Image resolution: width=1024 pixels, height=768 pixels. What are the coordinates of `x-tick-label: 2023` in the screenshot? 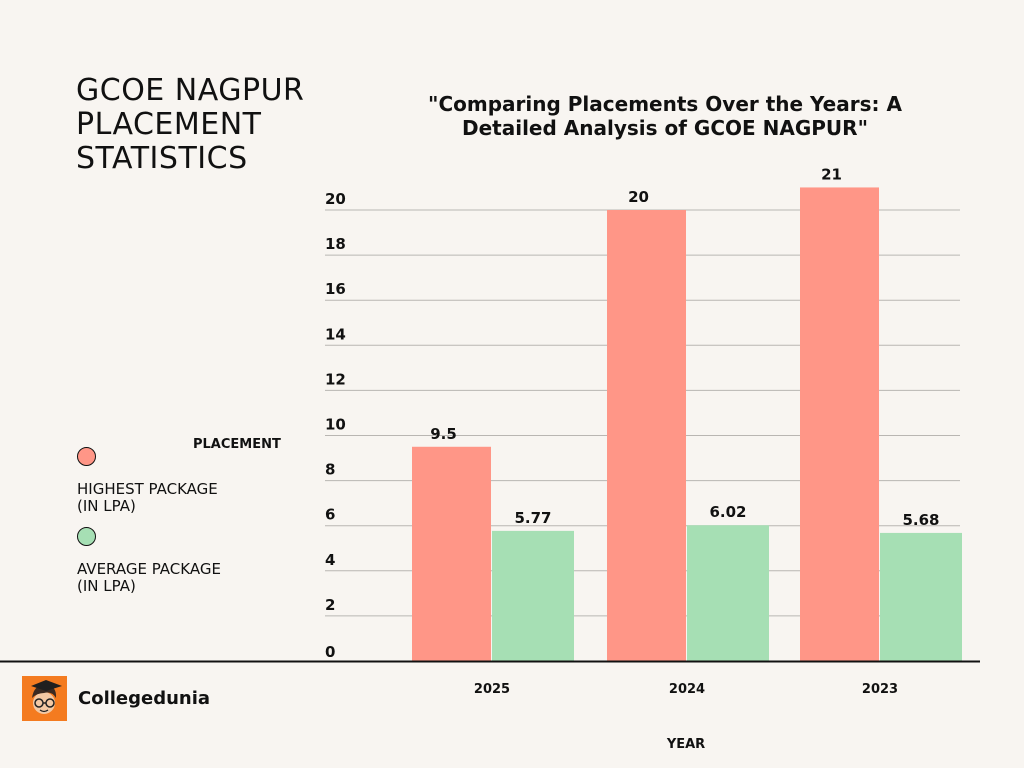 It's located at (880, 689).